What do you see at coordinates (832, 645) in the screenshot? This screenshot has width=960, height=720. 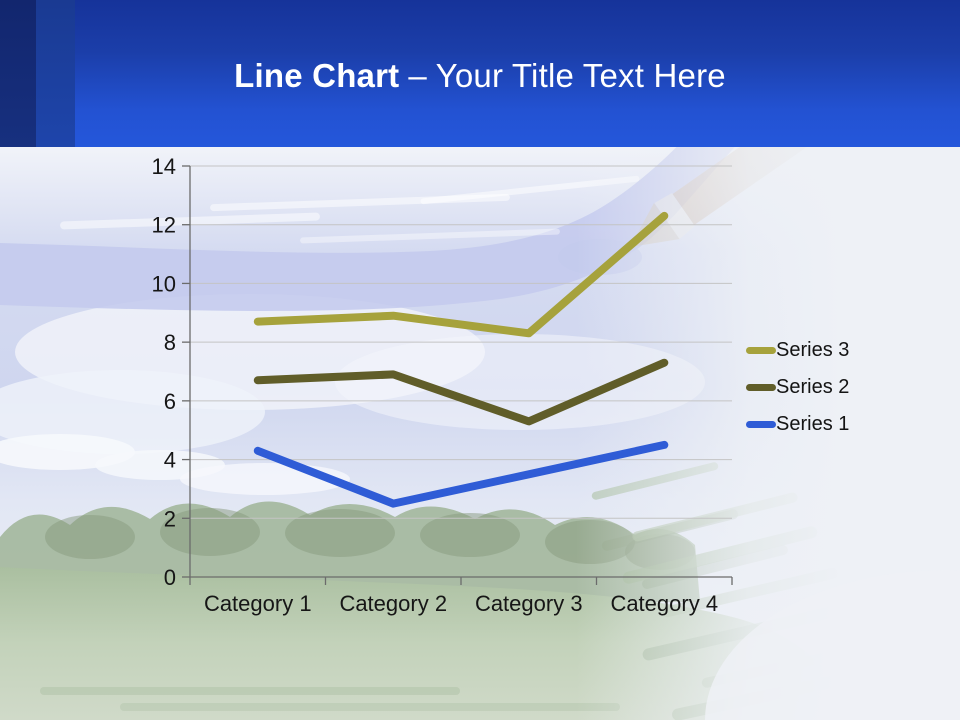 I see `corner-fade` at bounding box center [832, 645].